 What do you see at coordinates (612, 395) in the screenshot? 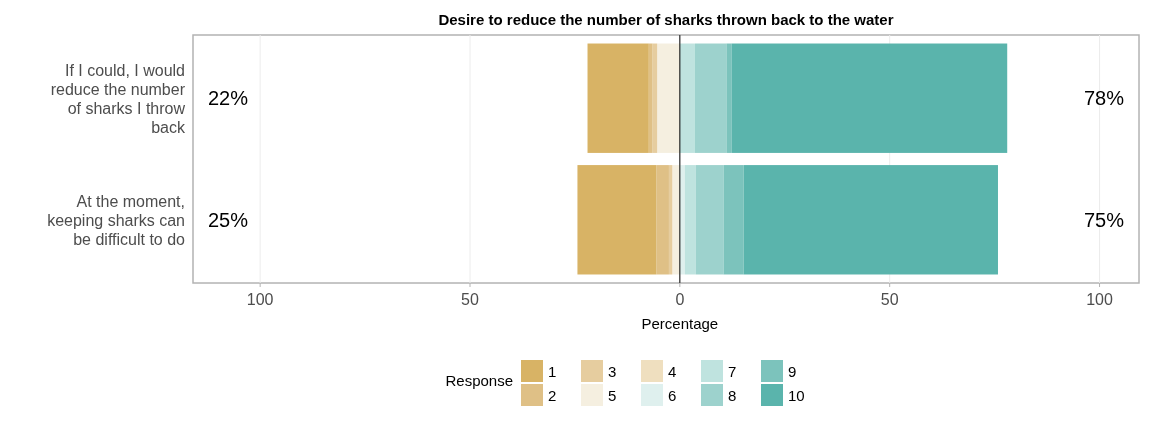
I see `legend-label: 5` at bounding box center [612, 395].